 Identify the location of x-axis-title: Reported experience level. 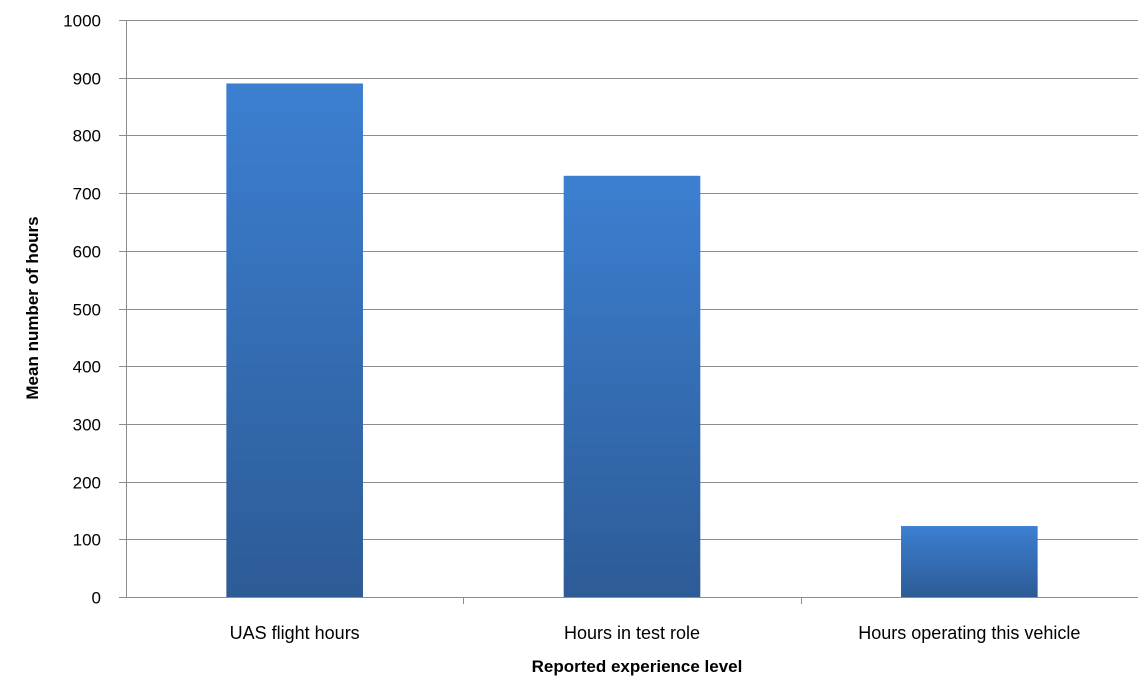
(637, 666).